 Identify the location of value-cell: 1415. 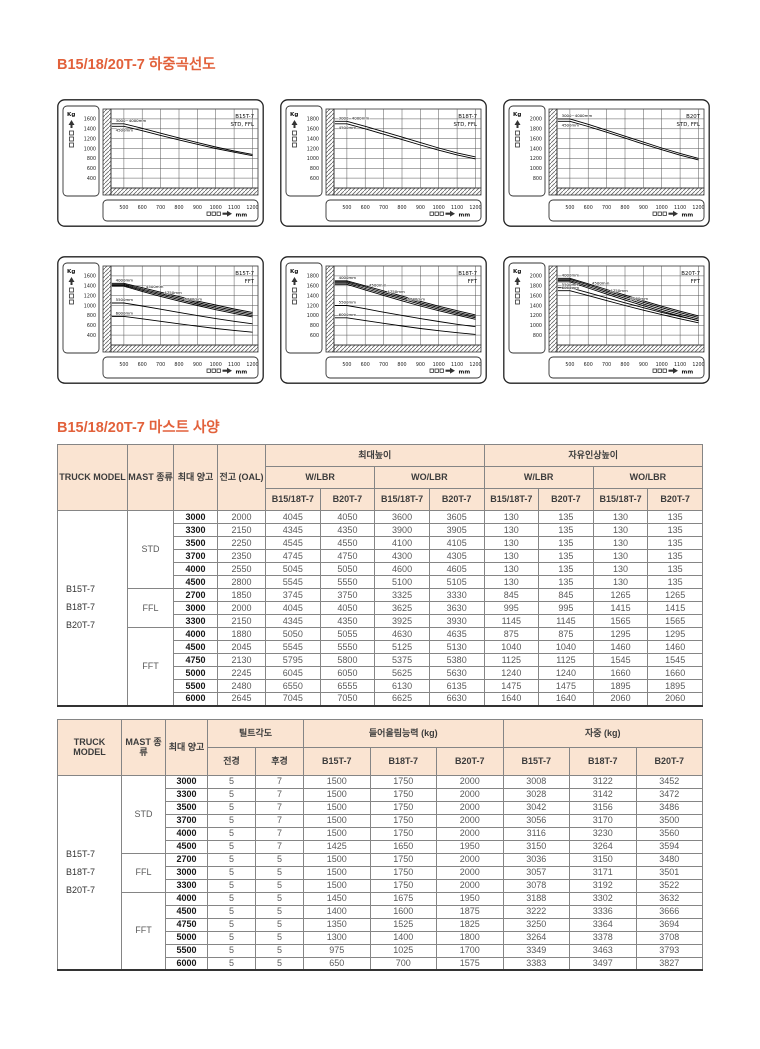
(620, 608).